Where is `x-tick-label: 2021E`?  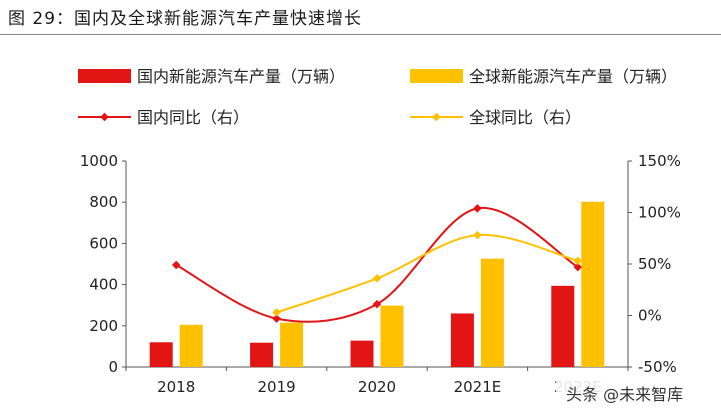 x-tick-label: 2021E is located at coordinates (478, 387).